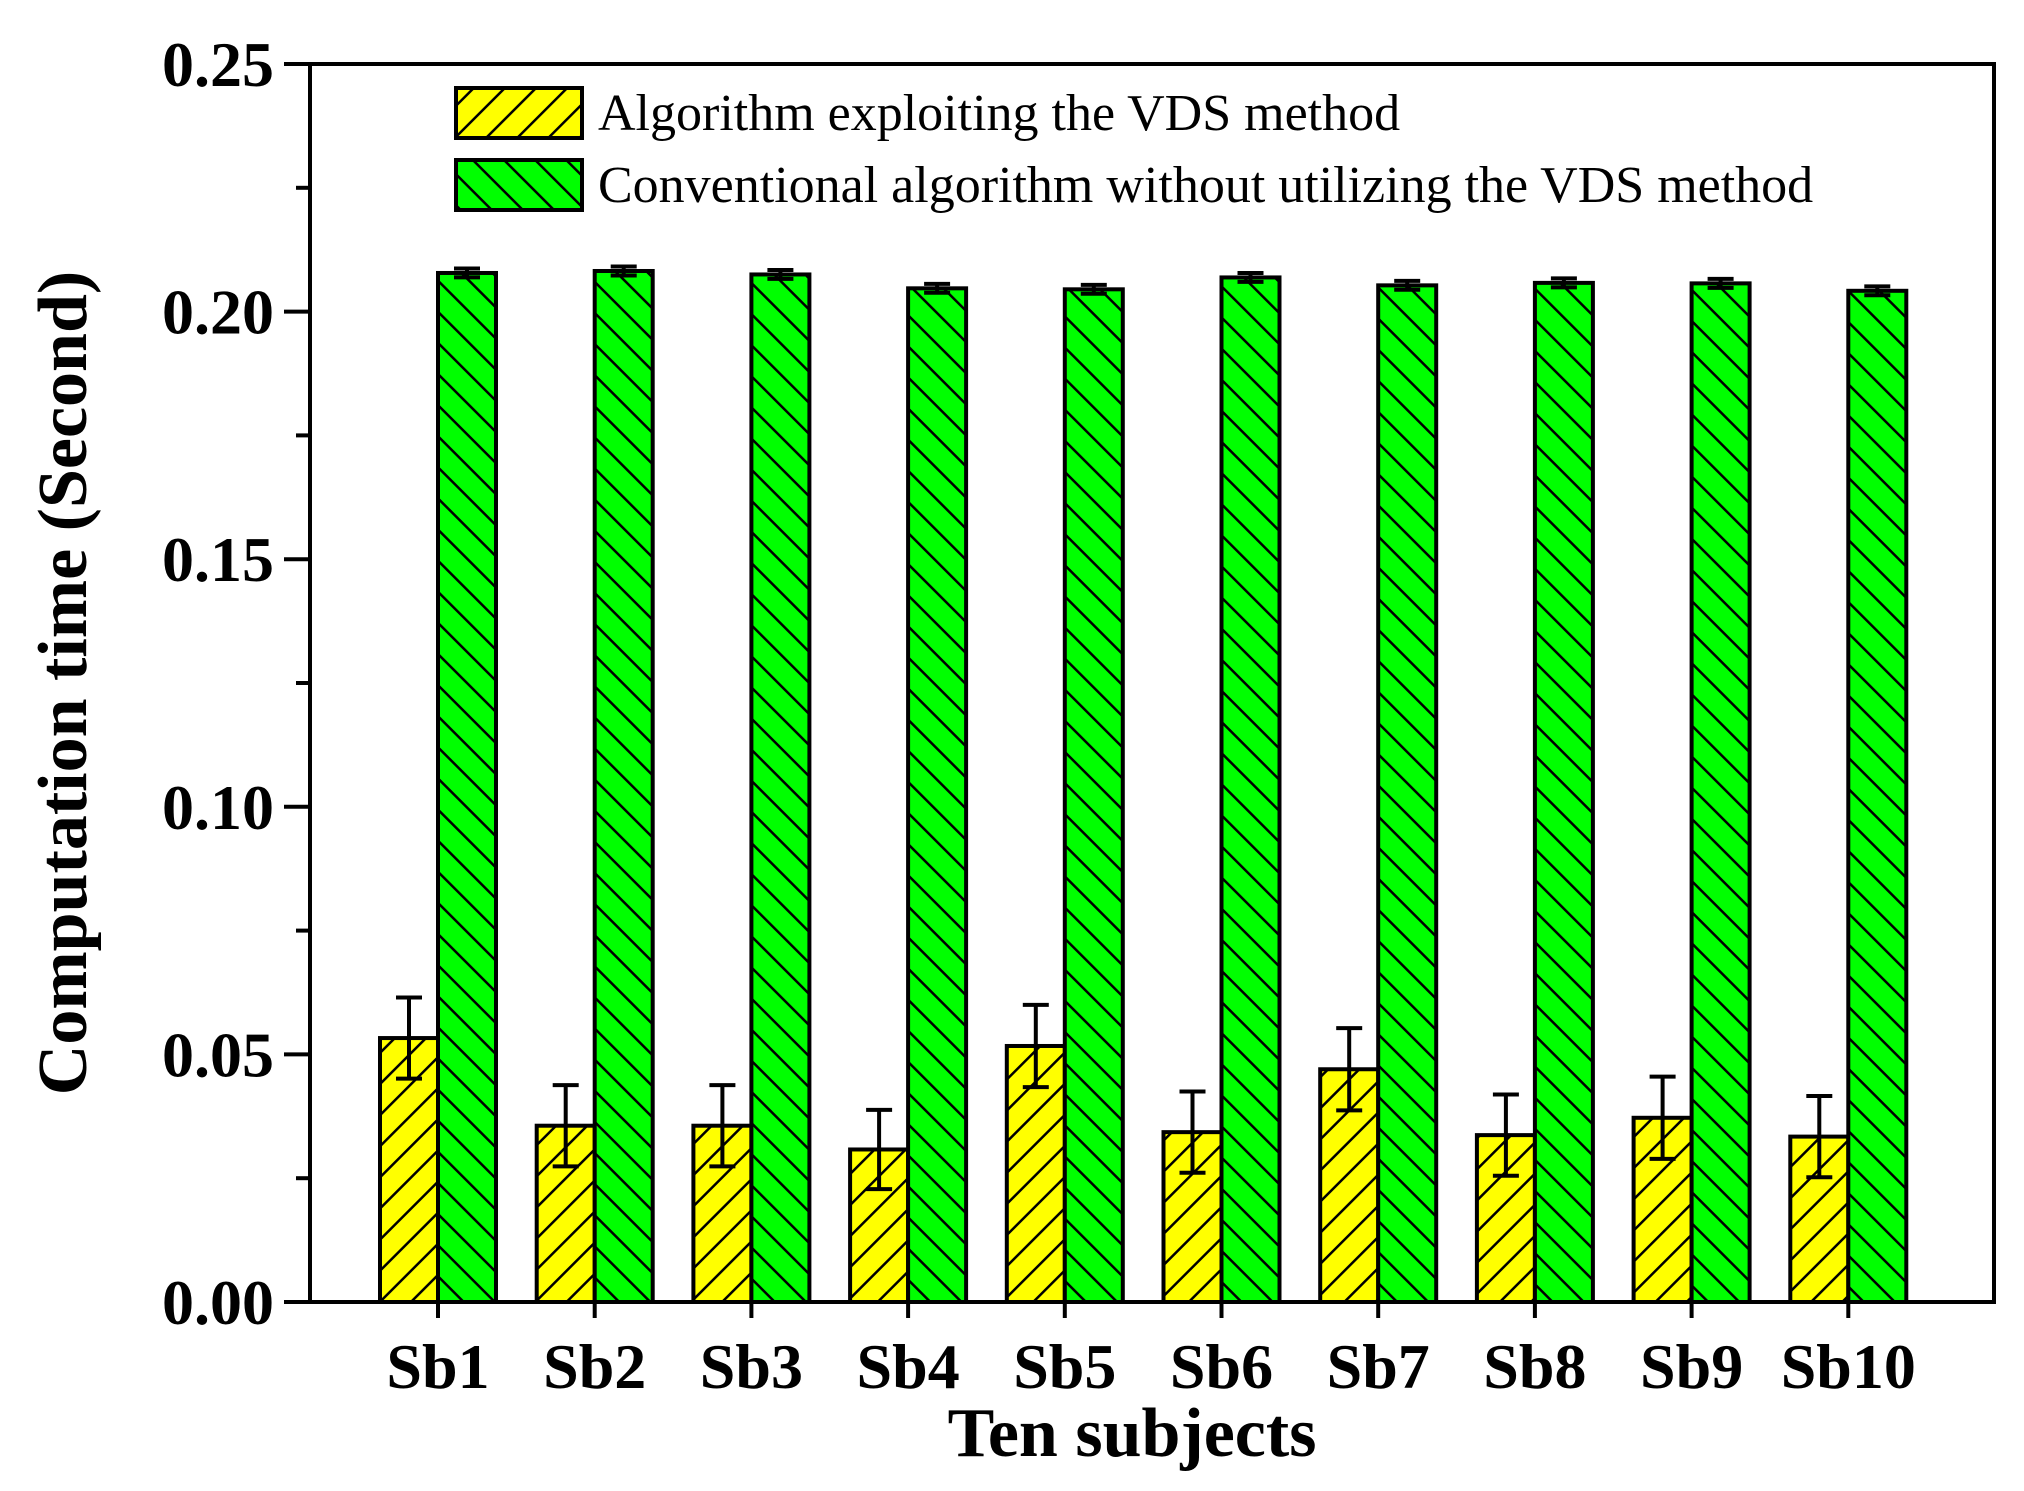  I want to click on x-tick-label: Sb2, so click(594, 1366).